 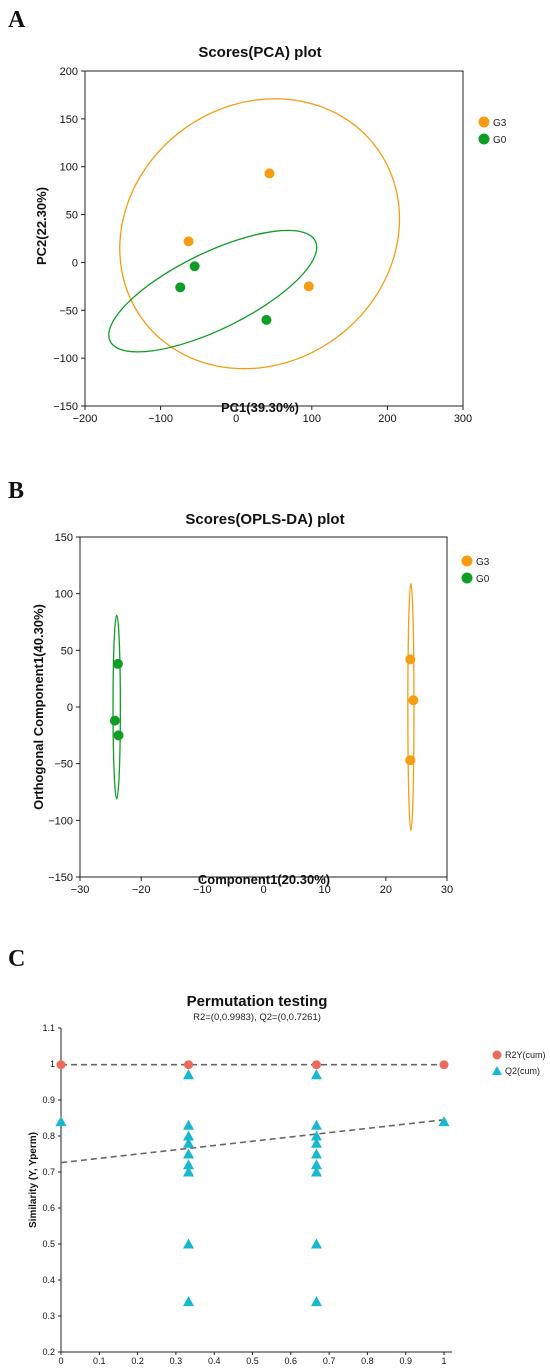 What do you see at coordinates (68, 311) in the screenshot?
I see `pca-ytick-label: −50` at bounding box center [68, 311].